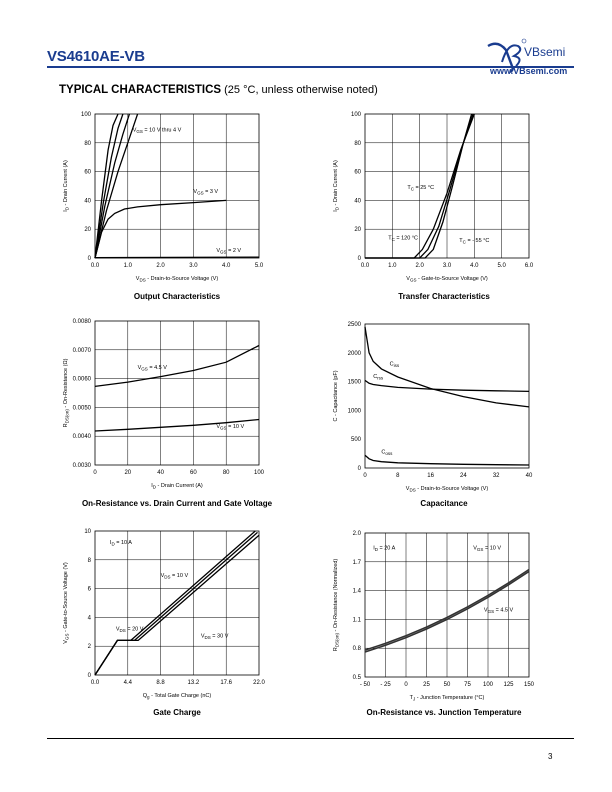 The width and height of the screenshot is (612, 792). I want to click on y-tick-label: 0.0070, so click(82, 351).